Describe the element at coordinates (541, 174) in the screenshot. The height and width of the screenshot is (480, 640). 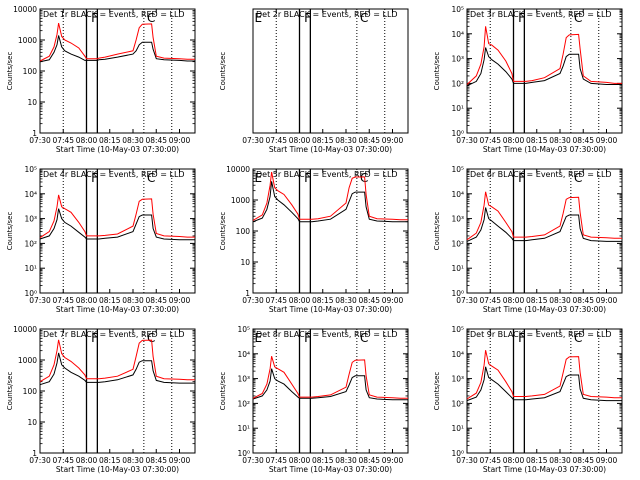
I see `chart-title: Det 6r BLACK = Events, RED = LLD` at that location.